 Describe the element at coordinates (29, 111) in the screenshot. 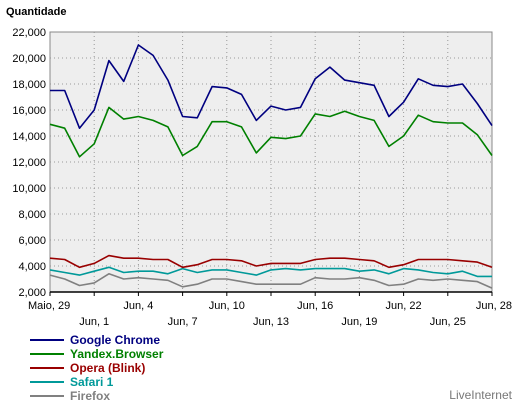

I see `y-tick-label: 16,000` at that location.